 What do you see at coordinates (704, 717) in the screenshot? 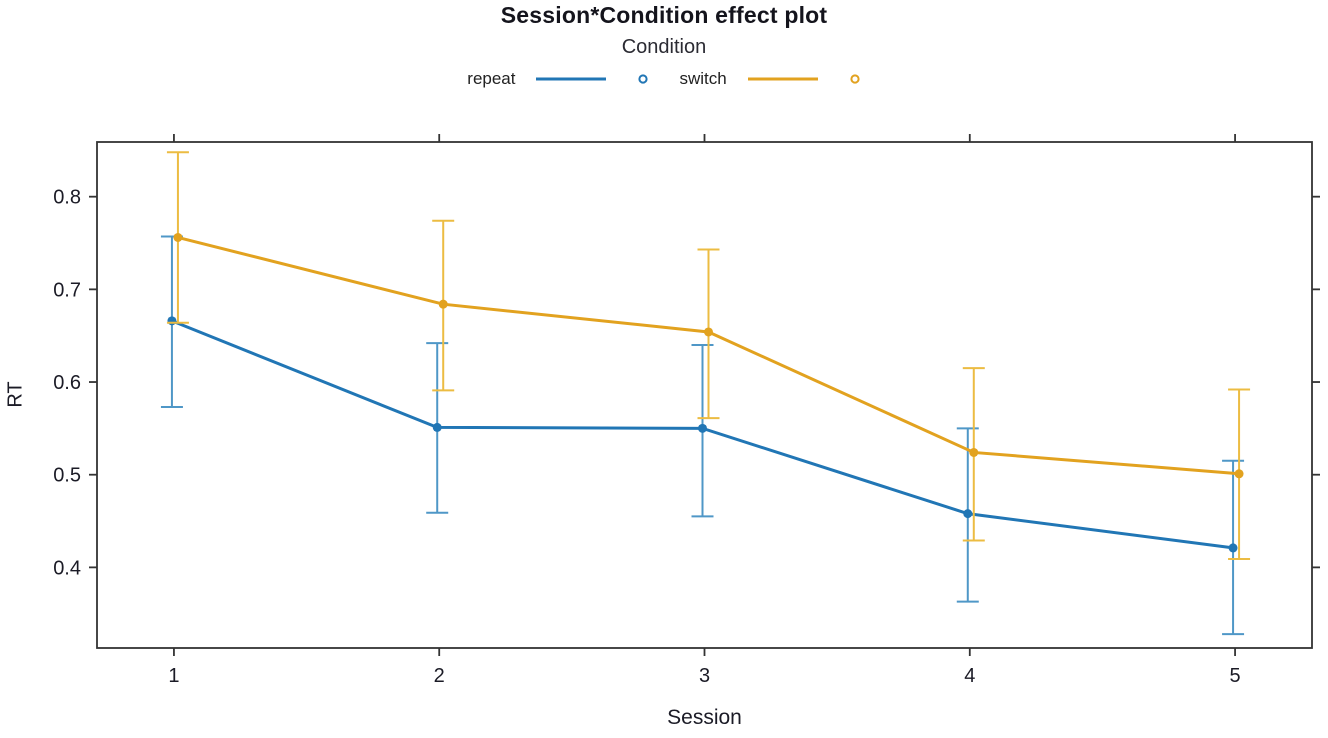
I see `x-axis-label: Session` at bounding box center [704, 717].